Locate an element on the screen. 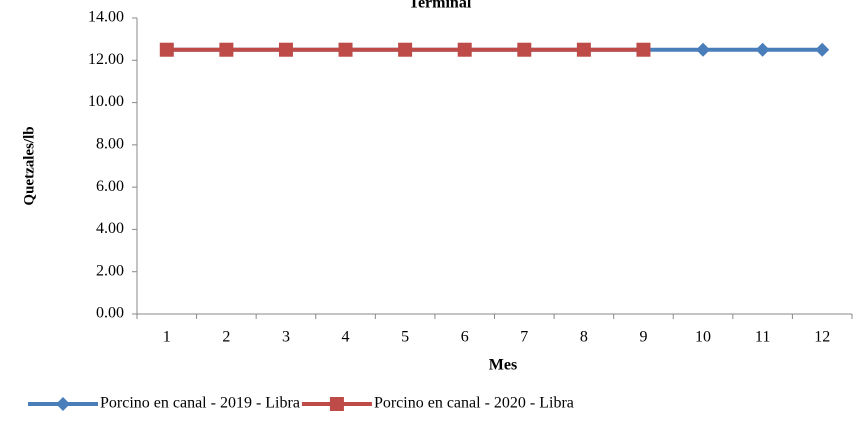  y-tick-label: 14.00 is located at coordinates (106, 17).